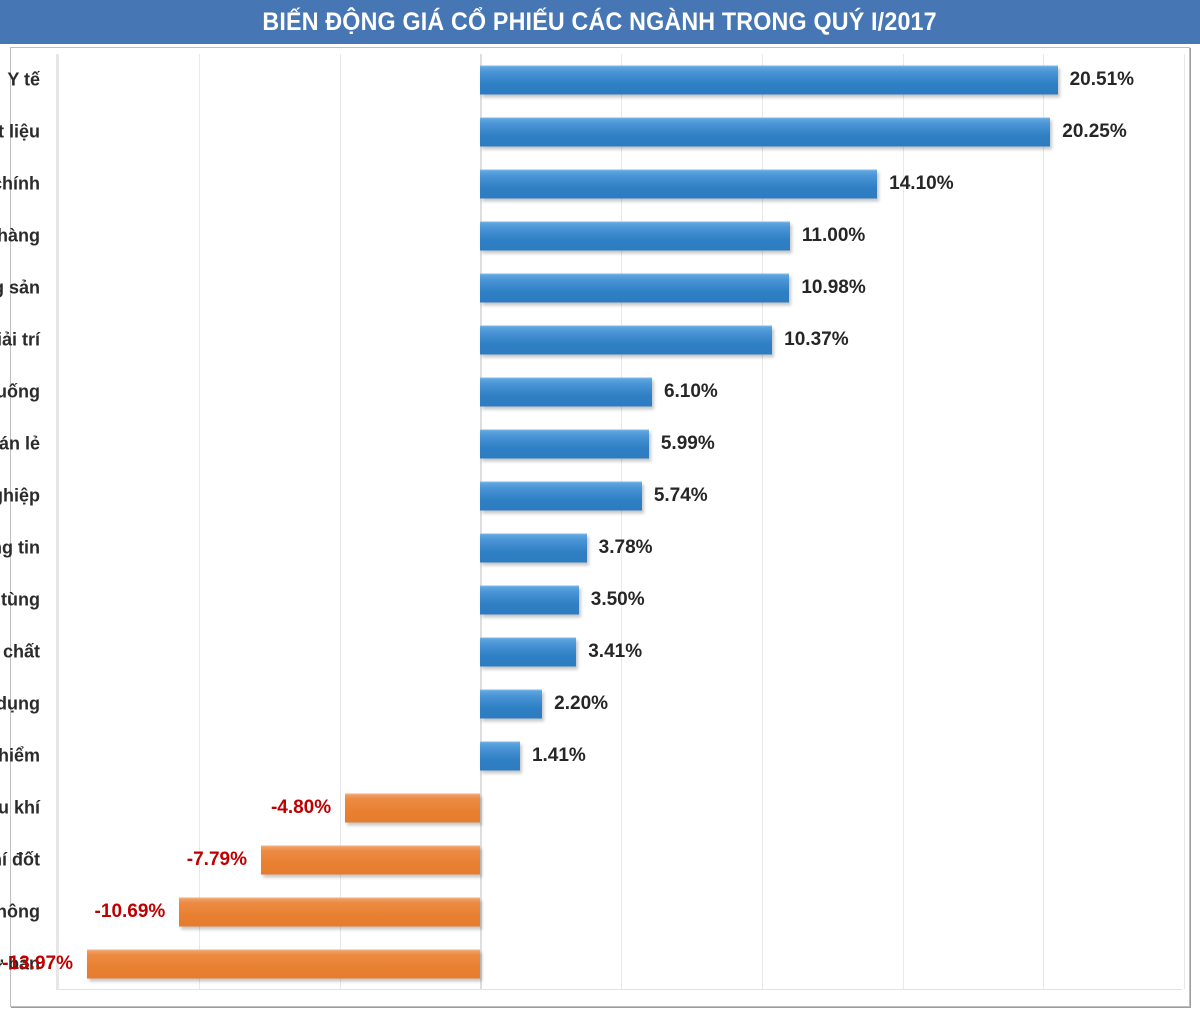 This screenshot has height=1017, width=1200. I want to click on category-label: Dịch vụ tài chính, so click(20, 183).